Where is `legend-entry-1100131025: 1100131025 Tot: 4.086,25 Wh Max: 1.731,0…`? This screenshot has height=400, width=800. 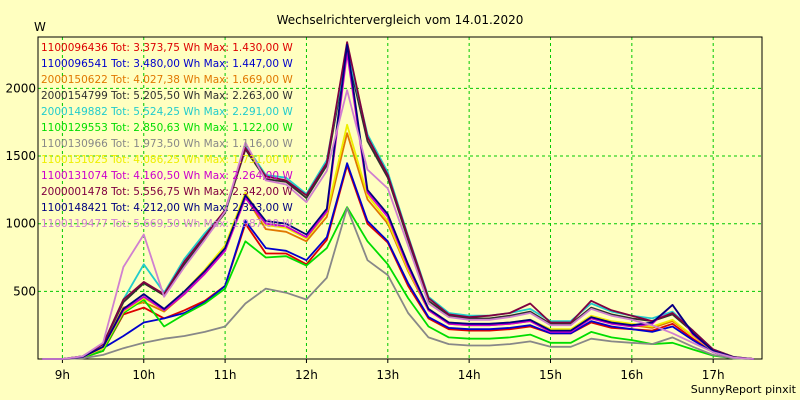
legend-entry-1100131025: 1100131025 Tot: 4.086,25 Wh Max: 1.731,0… is located at coordinates (167, 160).